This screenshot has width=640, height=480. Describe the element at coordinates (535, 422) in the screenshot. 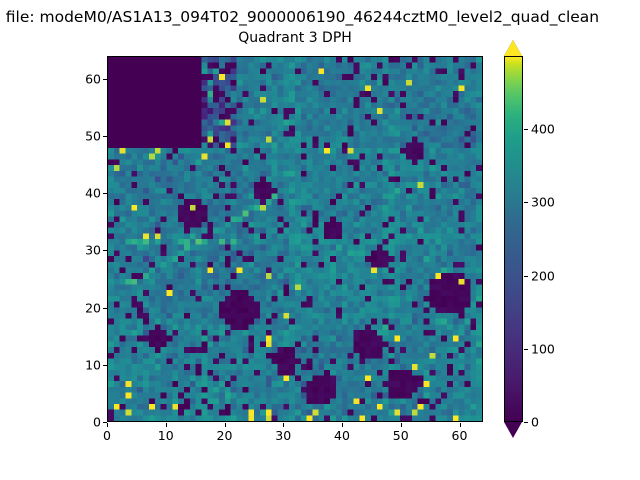

I see `colorbar-tick-label: 0` at that location.